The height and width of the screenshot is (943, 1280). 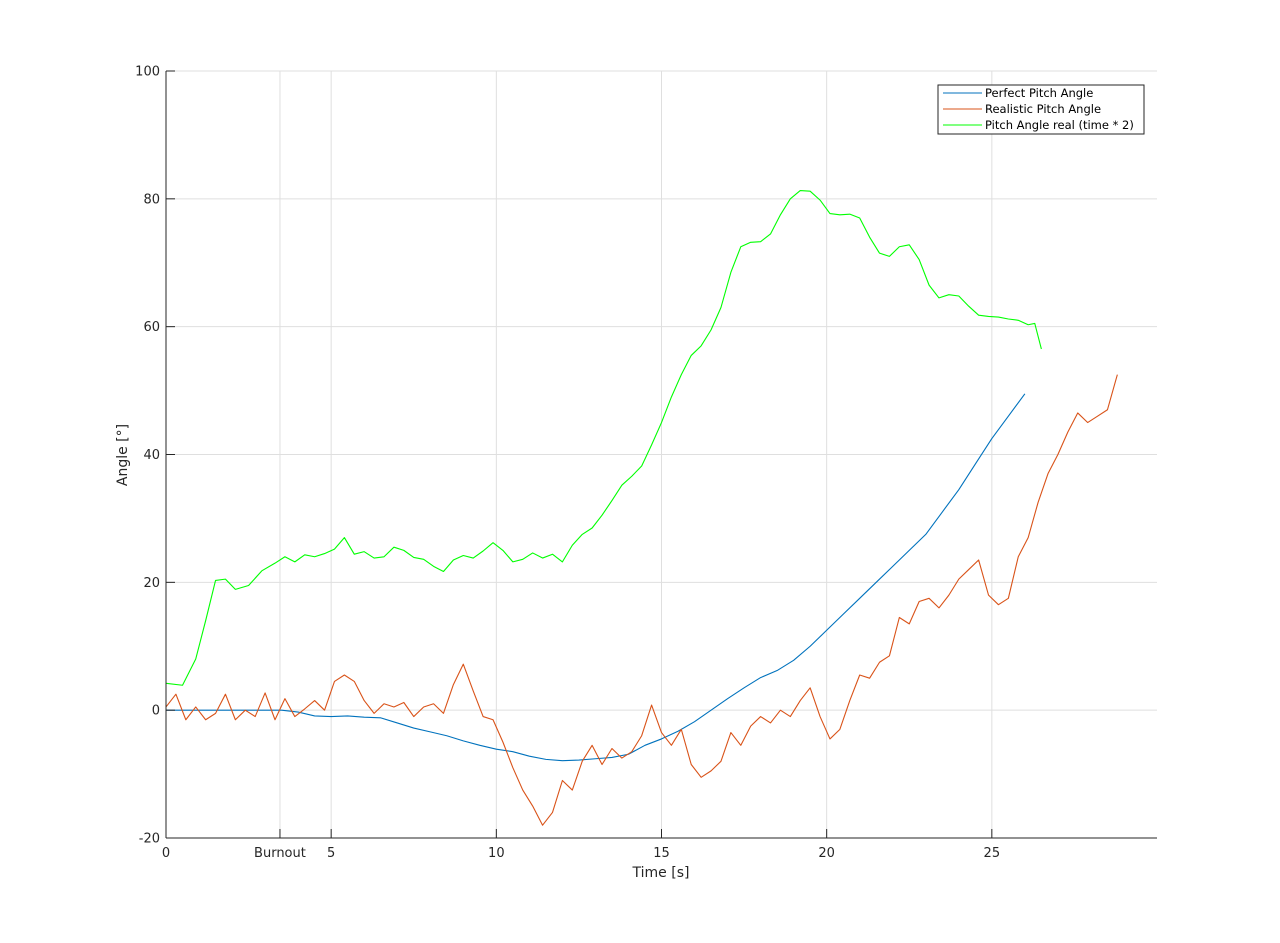 I want to click on x-tick-label: 25, so click(x=992, y=853).